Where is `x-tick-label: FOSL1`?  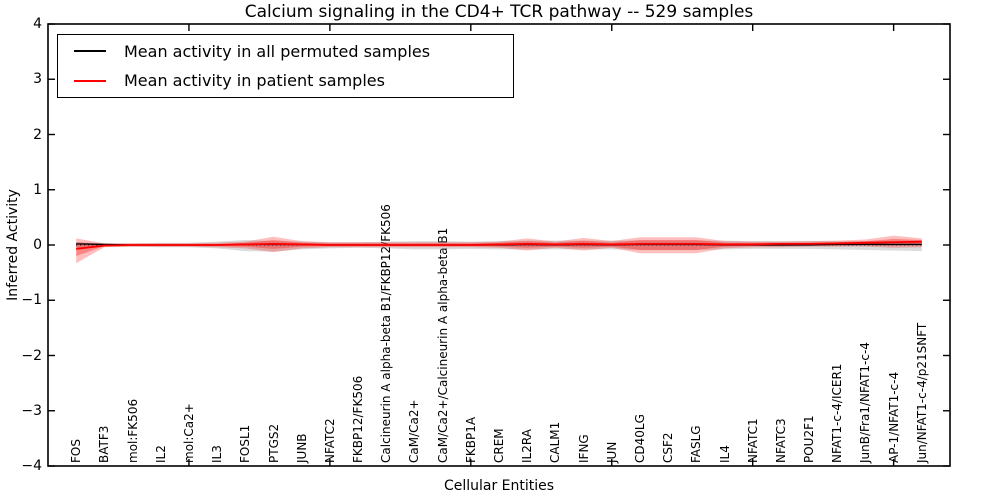
x-tick-label: FOSL1 is located at coordinates (245, 443).